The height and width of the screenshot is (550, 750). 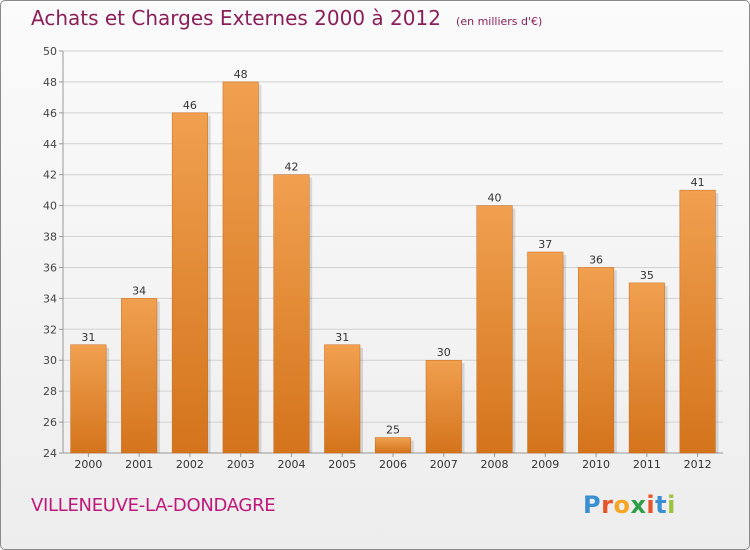 I want to click on y-tick-label: 34, so click(x=50, y=298).